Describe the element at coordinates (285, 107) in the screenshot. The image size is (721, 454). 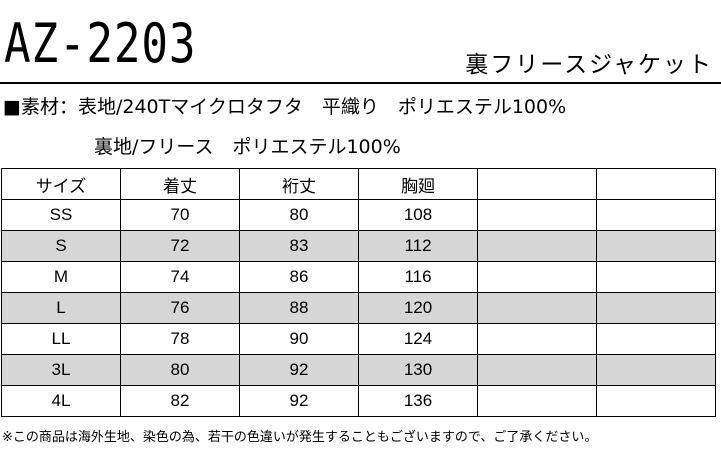
I see `material-outer: ■素材：表地/240Tマイクロタフタ 平織り ポリエステル100%` at that location.